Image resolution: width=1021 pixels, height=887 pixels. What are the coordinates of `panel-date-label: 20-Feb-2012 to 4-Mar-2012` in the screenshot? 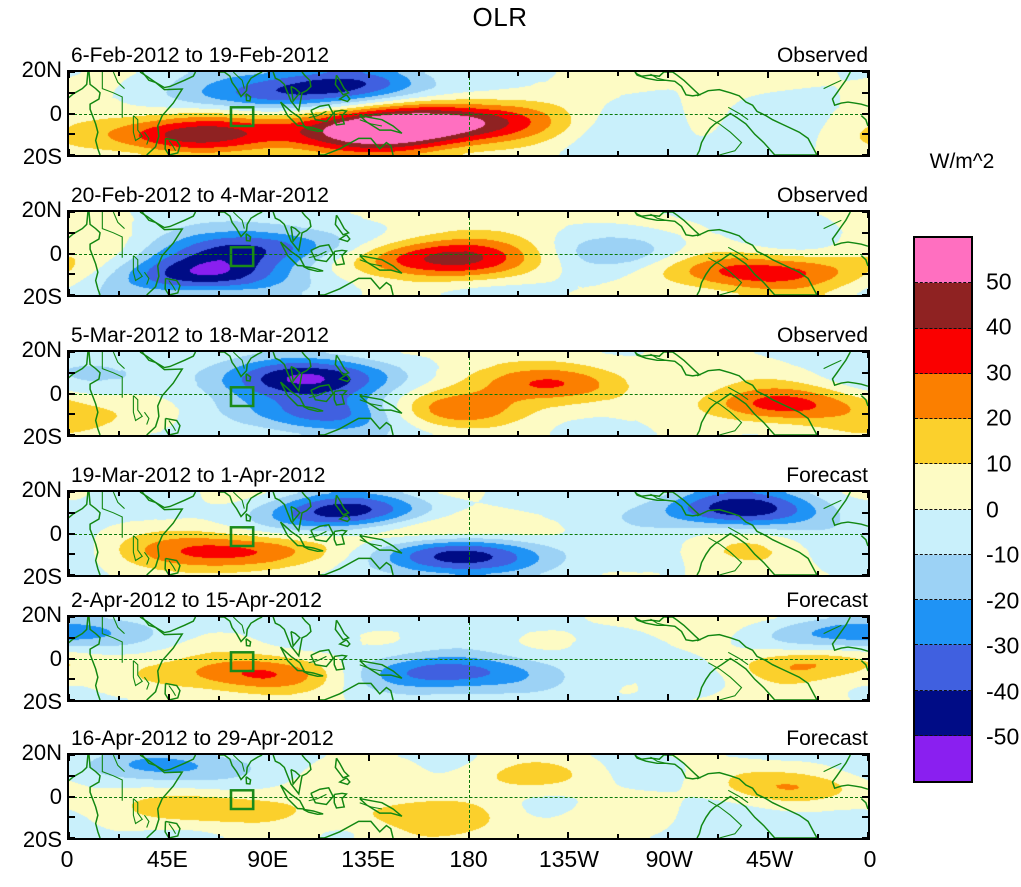 It's located at (200, 195).